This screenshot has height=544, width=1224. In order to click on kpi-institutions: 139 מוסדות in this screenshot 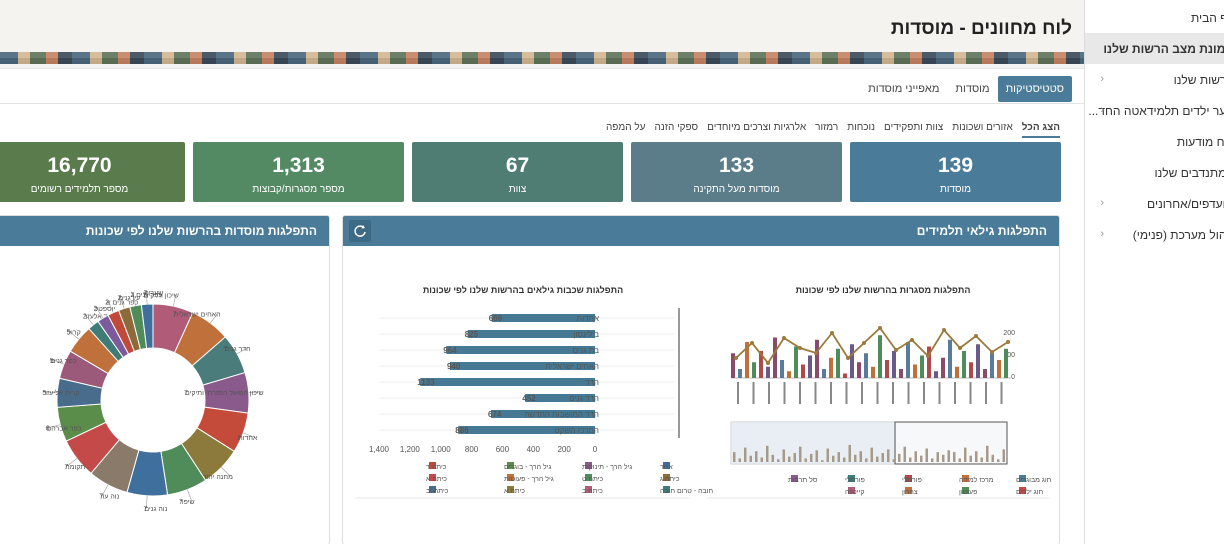, I will do `click(955, 172)`.